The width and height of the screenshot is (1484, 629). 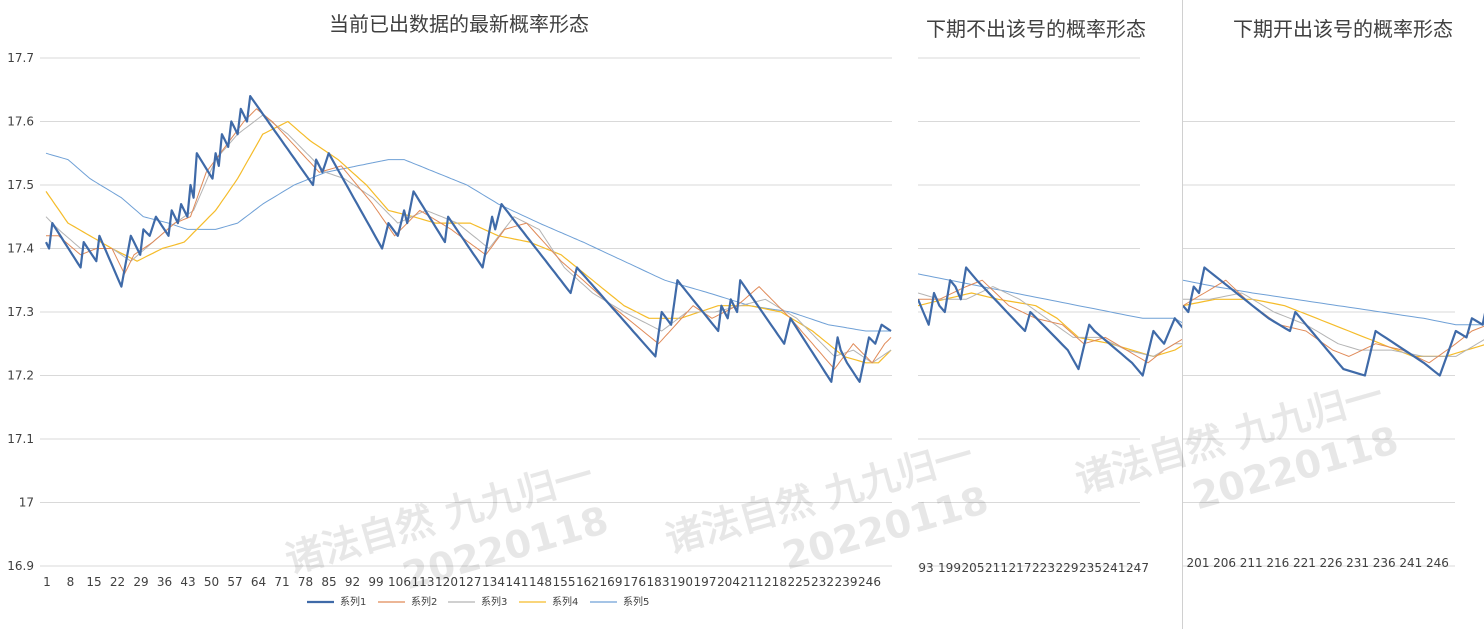 What do you see at coordinates (1043, 568) in the screenshot?
I see `x-tick-label: 223` at bounding box center [1043, 568].